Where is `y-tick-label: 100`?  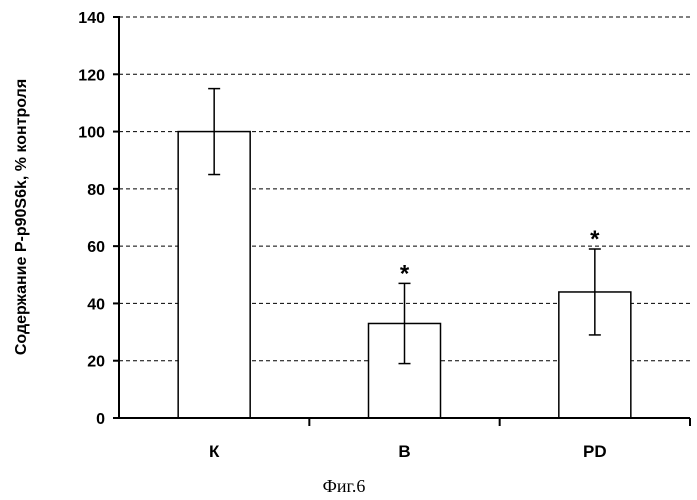
y-tick-label: 100 is located at coordinates (91, 133).